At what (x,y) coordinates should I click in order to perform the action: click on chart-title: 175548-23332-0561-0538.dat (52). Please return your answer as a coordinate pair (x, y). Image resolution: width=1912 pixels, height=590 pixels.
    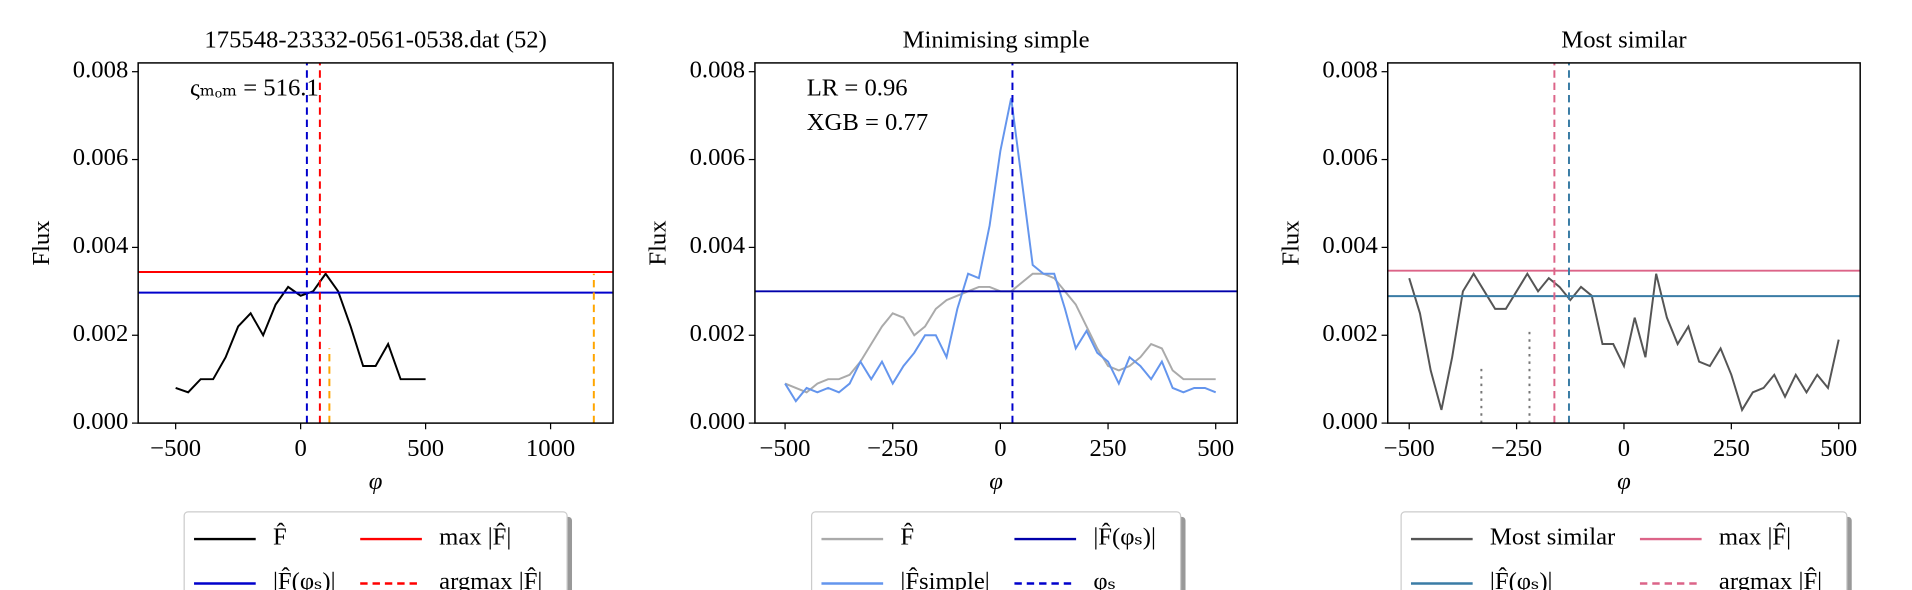
    Looking at the image, I should click on (375, 40).